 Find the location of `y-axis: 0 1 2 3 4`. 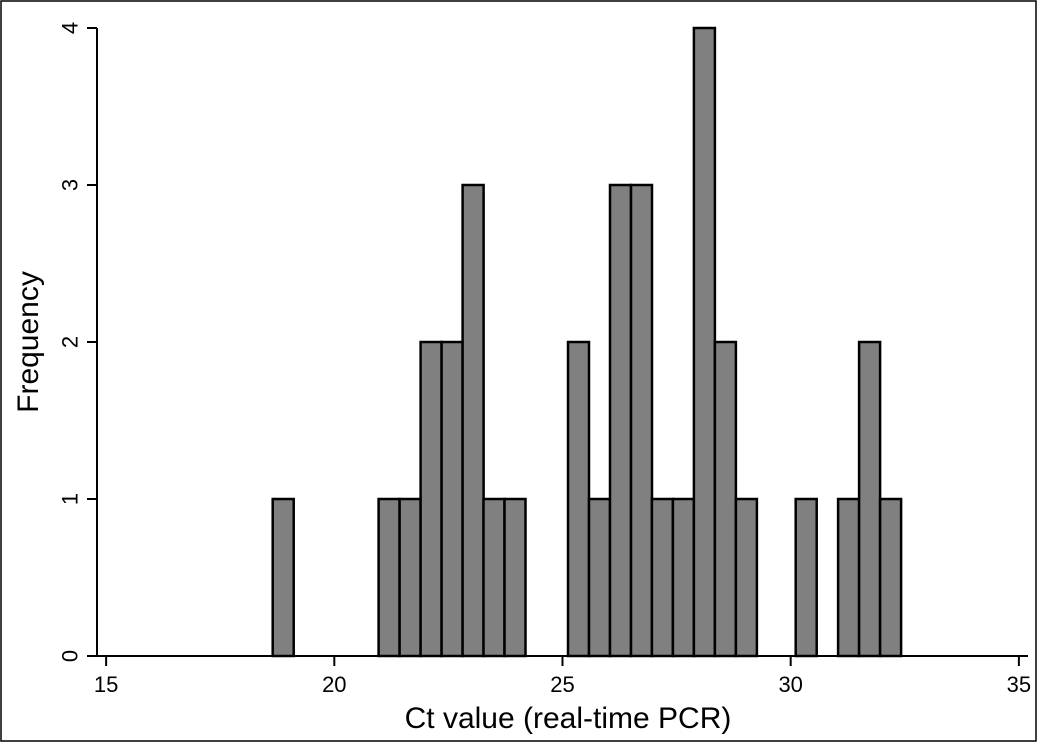

y-axis: 0 1 2 3 4 is located at coordinates (78, 342).